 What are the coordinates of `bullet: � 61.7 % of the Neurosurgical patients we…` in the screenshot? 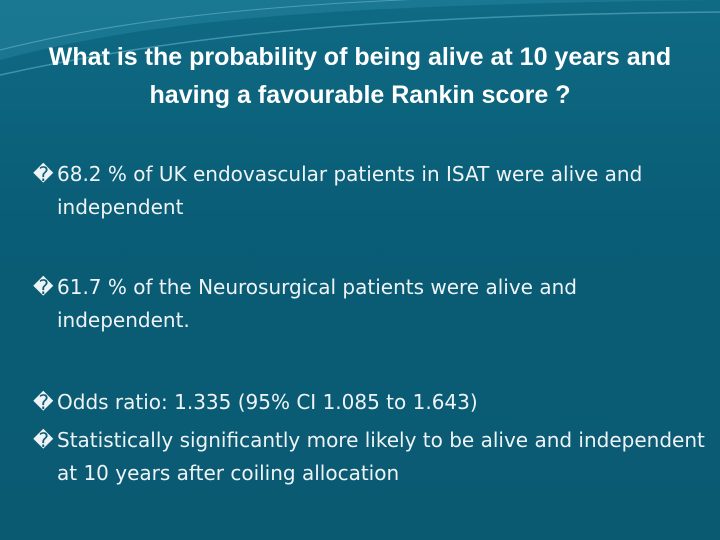 It's located at (370, 304).